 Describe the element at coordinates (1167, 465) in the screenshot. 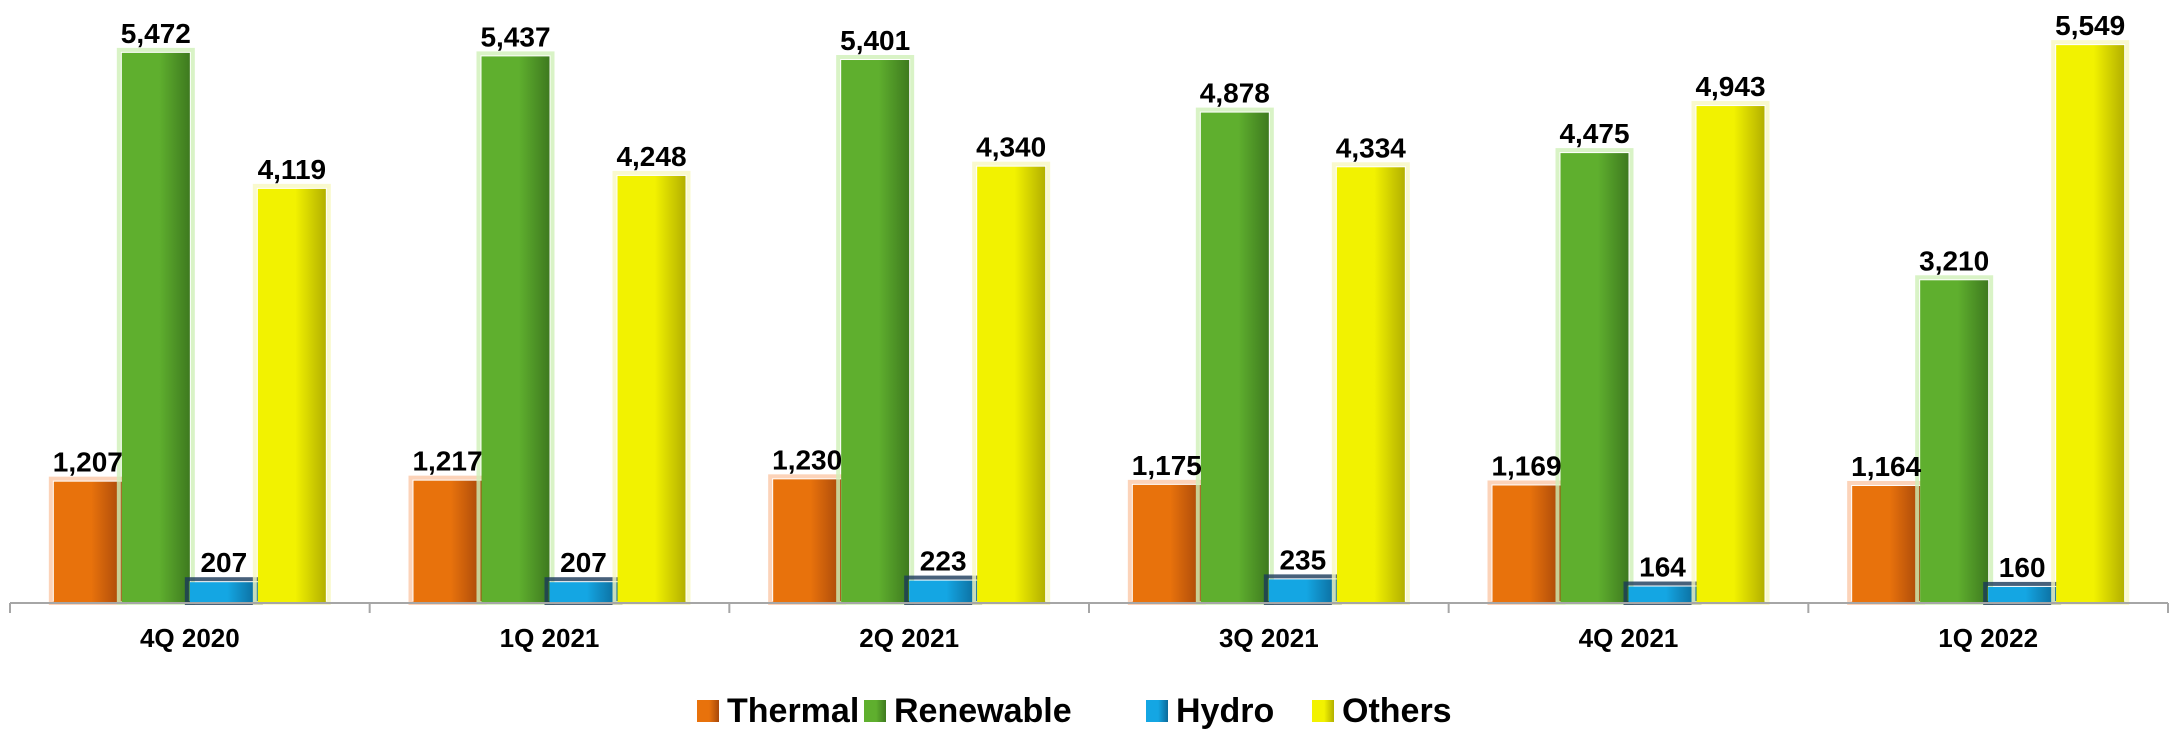

I see `data-label-thermal-3: 1,175` at that location.